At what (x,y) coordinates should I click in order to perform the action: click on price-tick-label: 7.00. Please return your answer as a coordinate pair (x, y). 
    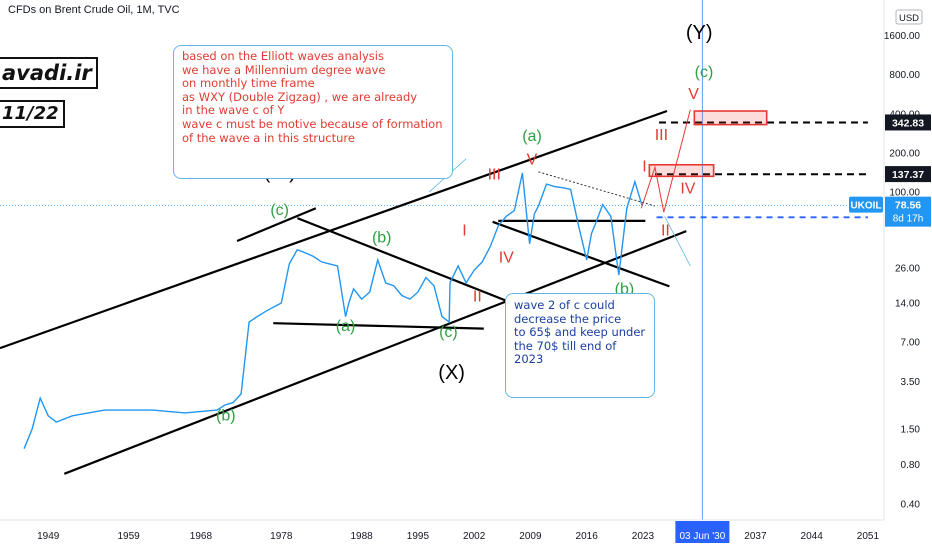
    Looking at the image, I should click on (911, 343).